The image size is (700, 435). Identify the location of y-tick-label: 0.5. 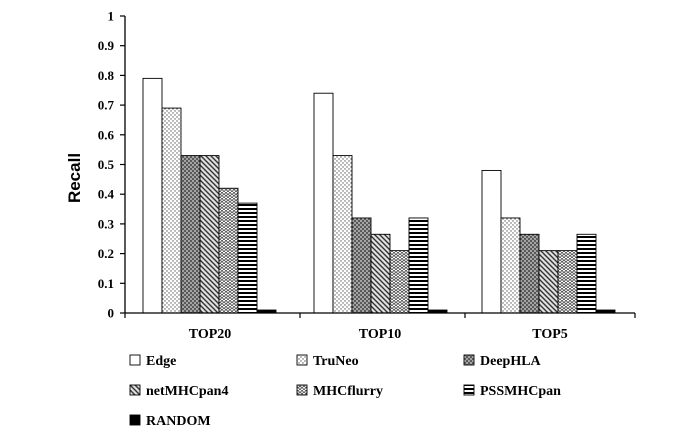
(106, 164).